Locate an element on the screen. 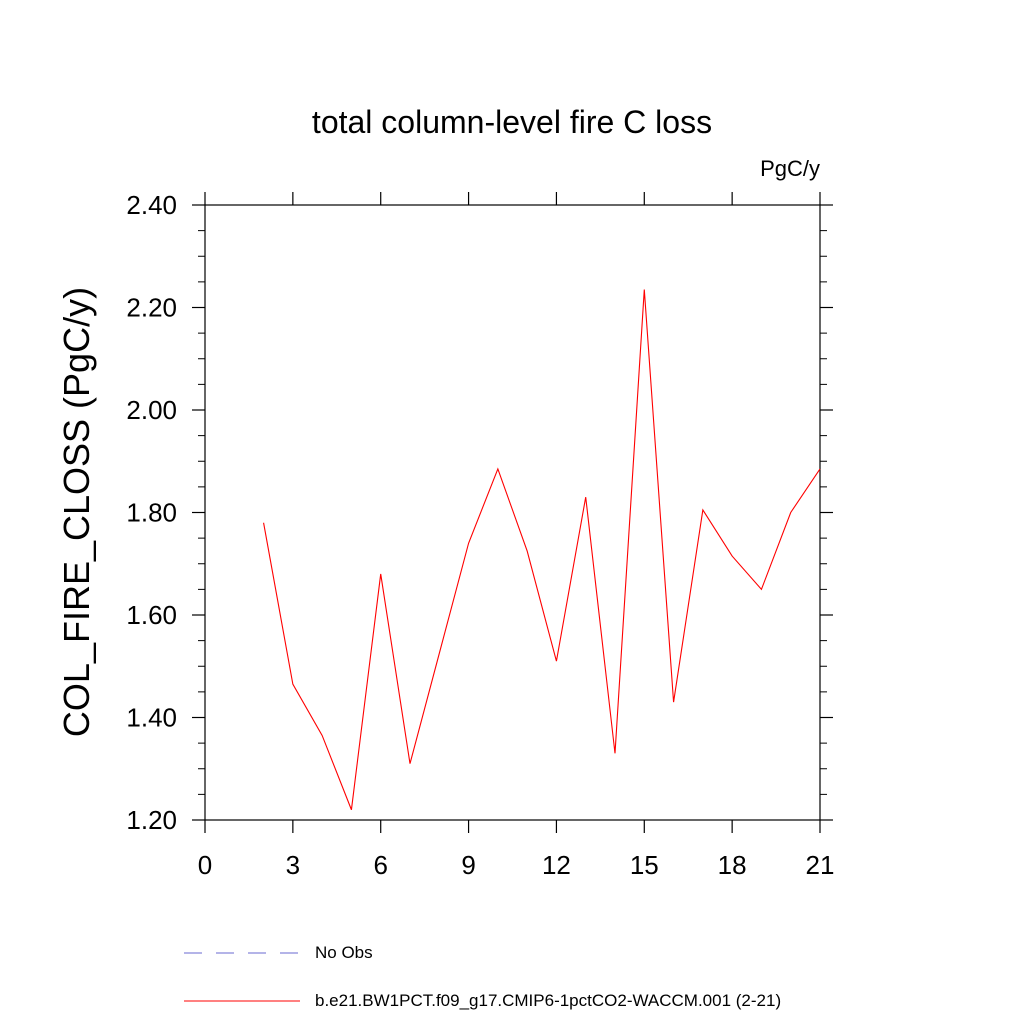 This screenshot has width=1024, height=1024. y-tick-label: 1.40 is located at coordinates (151, 718).